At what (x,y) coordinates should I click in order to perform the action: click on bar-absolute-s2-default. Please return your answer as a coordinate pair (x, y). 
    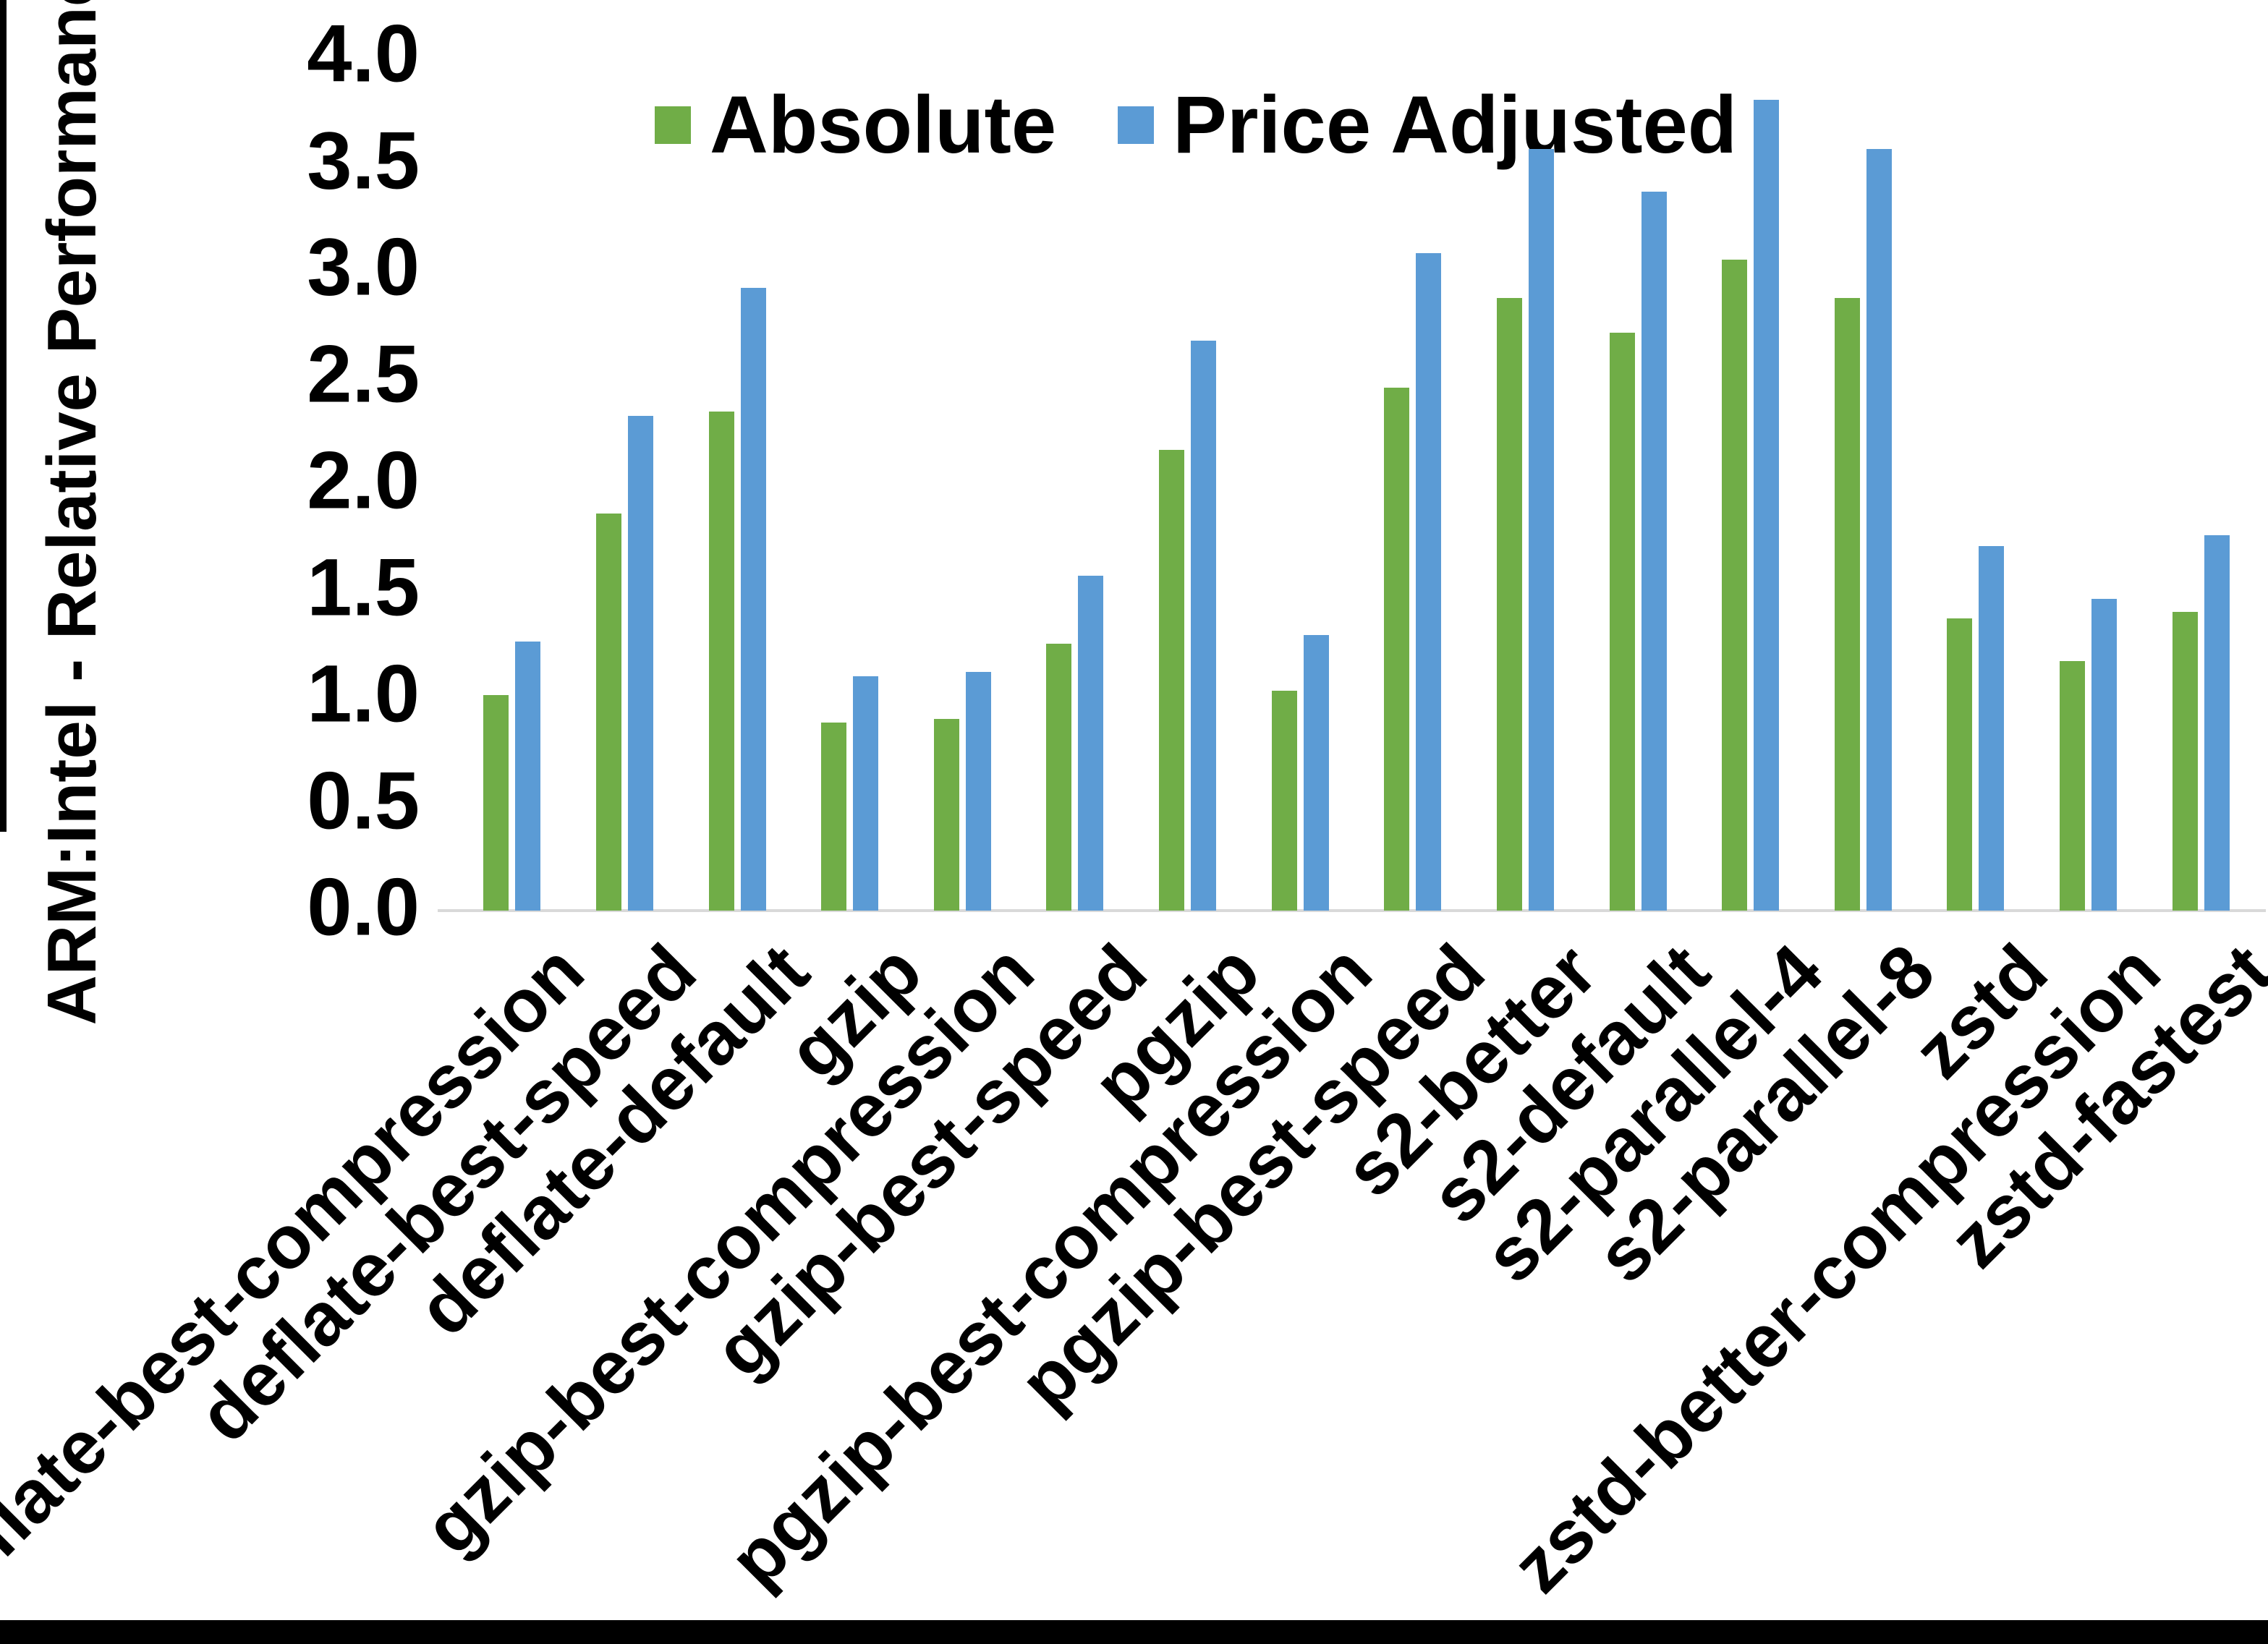
    Looking at the image, I should click on (1622, 621).